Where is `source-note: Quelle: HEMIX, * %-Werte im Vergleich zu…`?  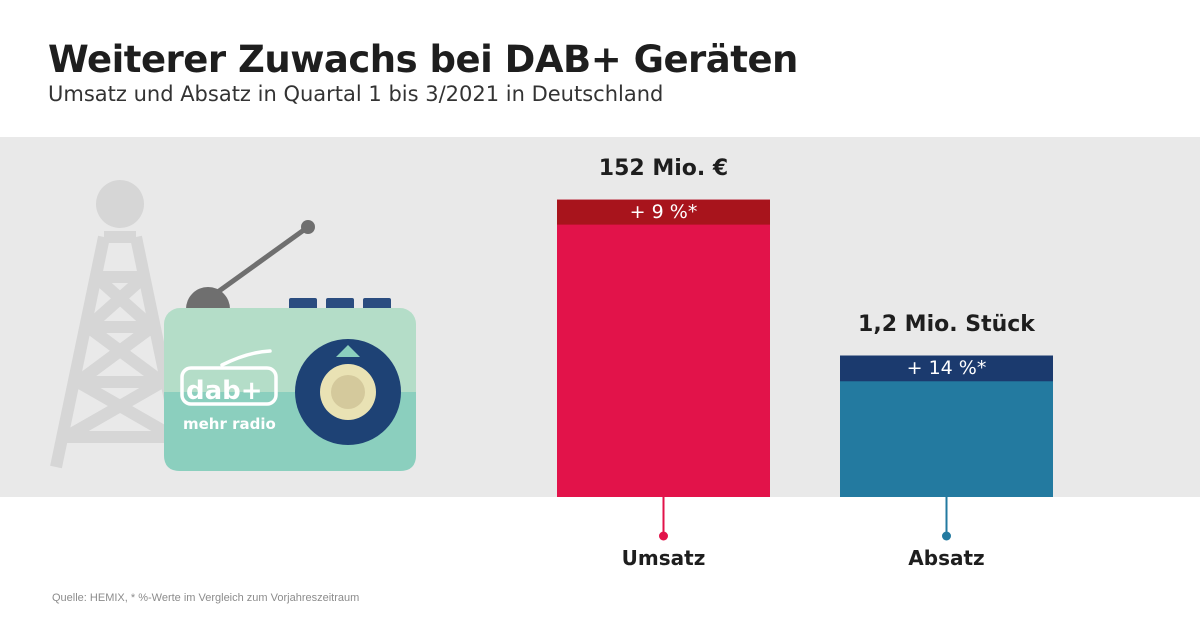
source-note: Quelle: HEMIX, * %-Werte im Vergleich zu… is located at coordinates (206, 598).